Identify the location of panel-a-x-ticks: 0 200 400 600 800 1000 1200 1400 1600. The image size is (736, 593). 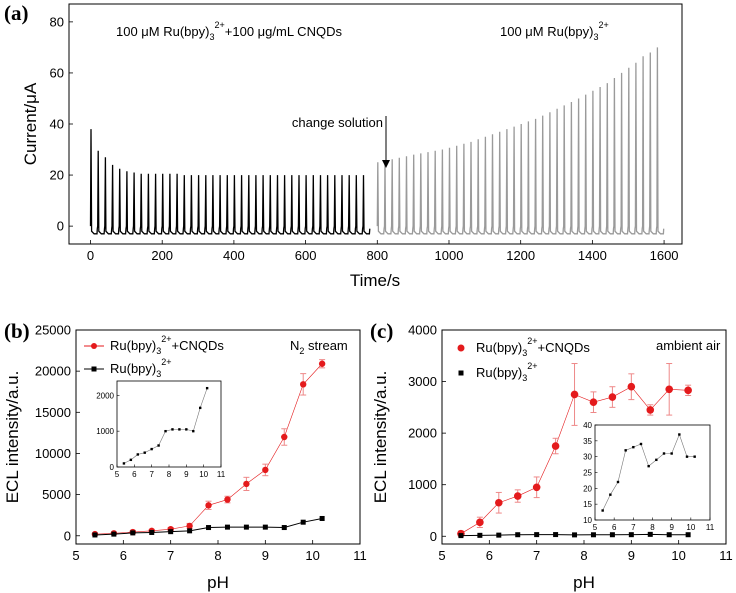
(383, 251).